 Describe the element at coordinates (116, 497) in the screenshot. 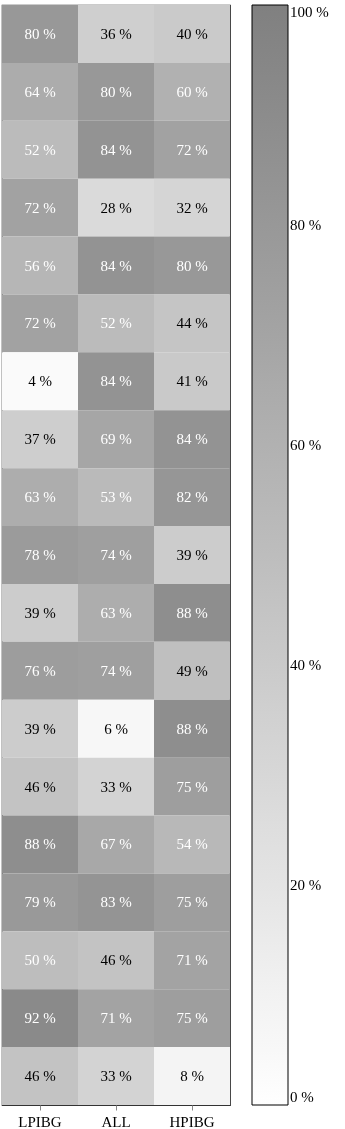

I see `data-label: 53 %` at that location.